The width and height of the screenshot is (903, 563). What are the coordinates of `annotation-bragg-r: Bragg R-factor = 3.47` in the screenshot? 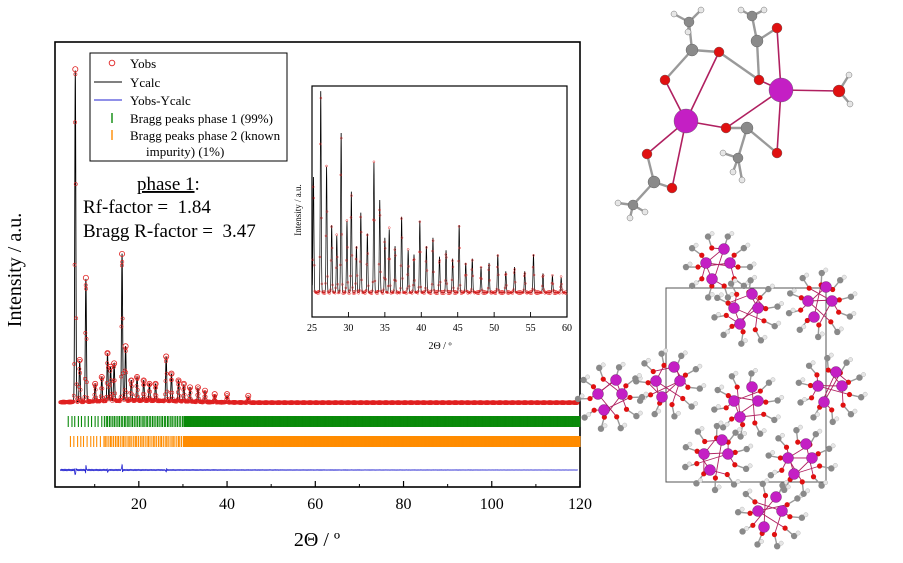 It's located at (169, 231).